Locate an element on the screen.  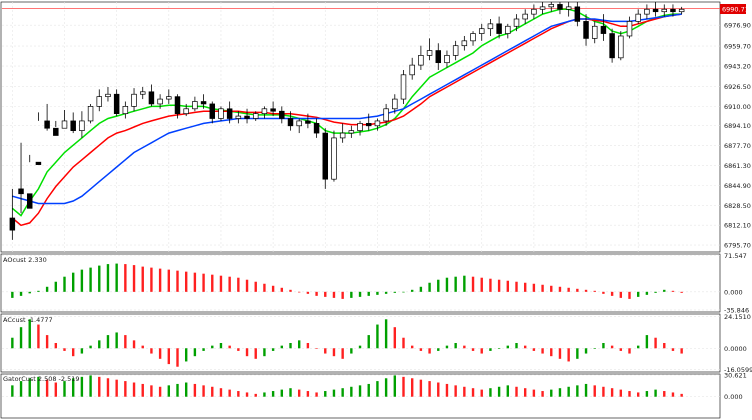
a-osc-tick-label: -16.0599 is located at coordinates (738, 370).